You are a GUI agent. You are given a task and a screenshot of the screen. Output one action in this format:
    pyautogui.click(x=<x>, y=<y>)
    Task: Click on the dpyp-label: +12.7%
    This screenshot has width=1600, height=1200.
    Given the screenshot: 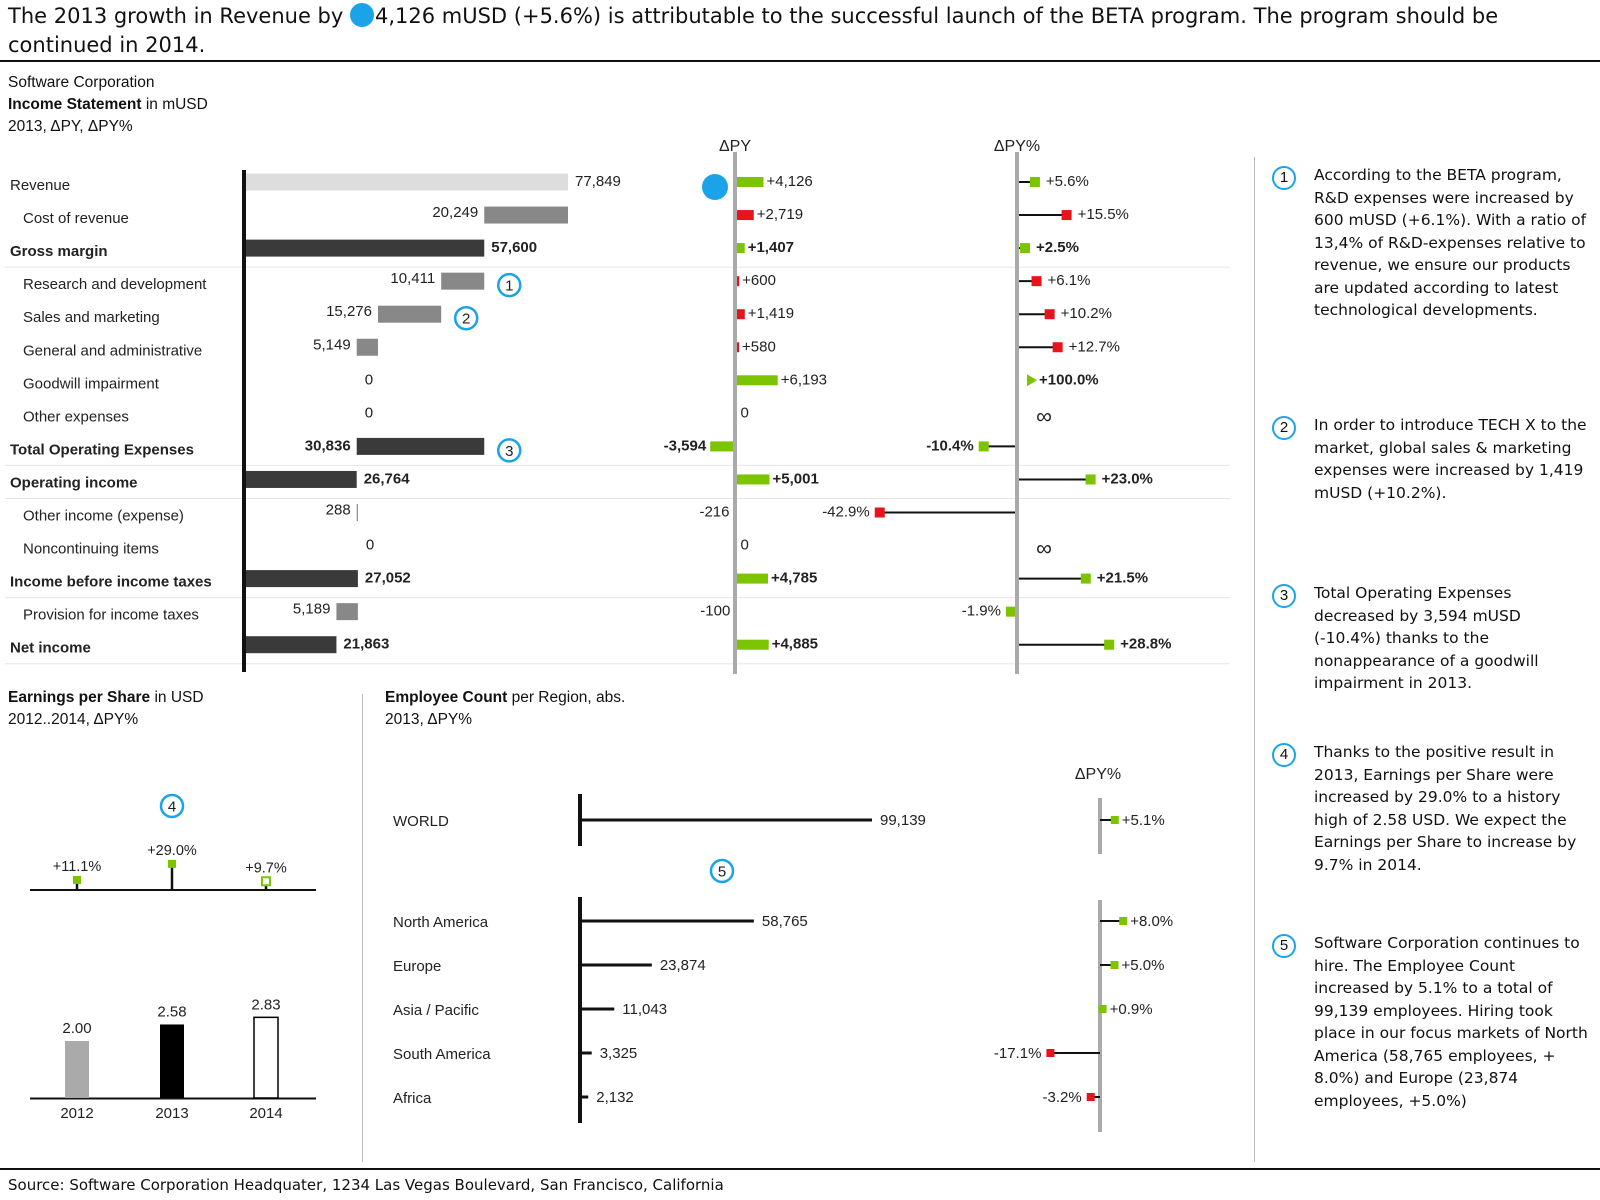 What is the action you would take?
    pyautogui.click(x=1094, y=346)
    